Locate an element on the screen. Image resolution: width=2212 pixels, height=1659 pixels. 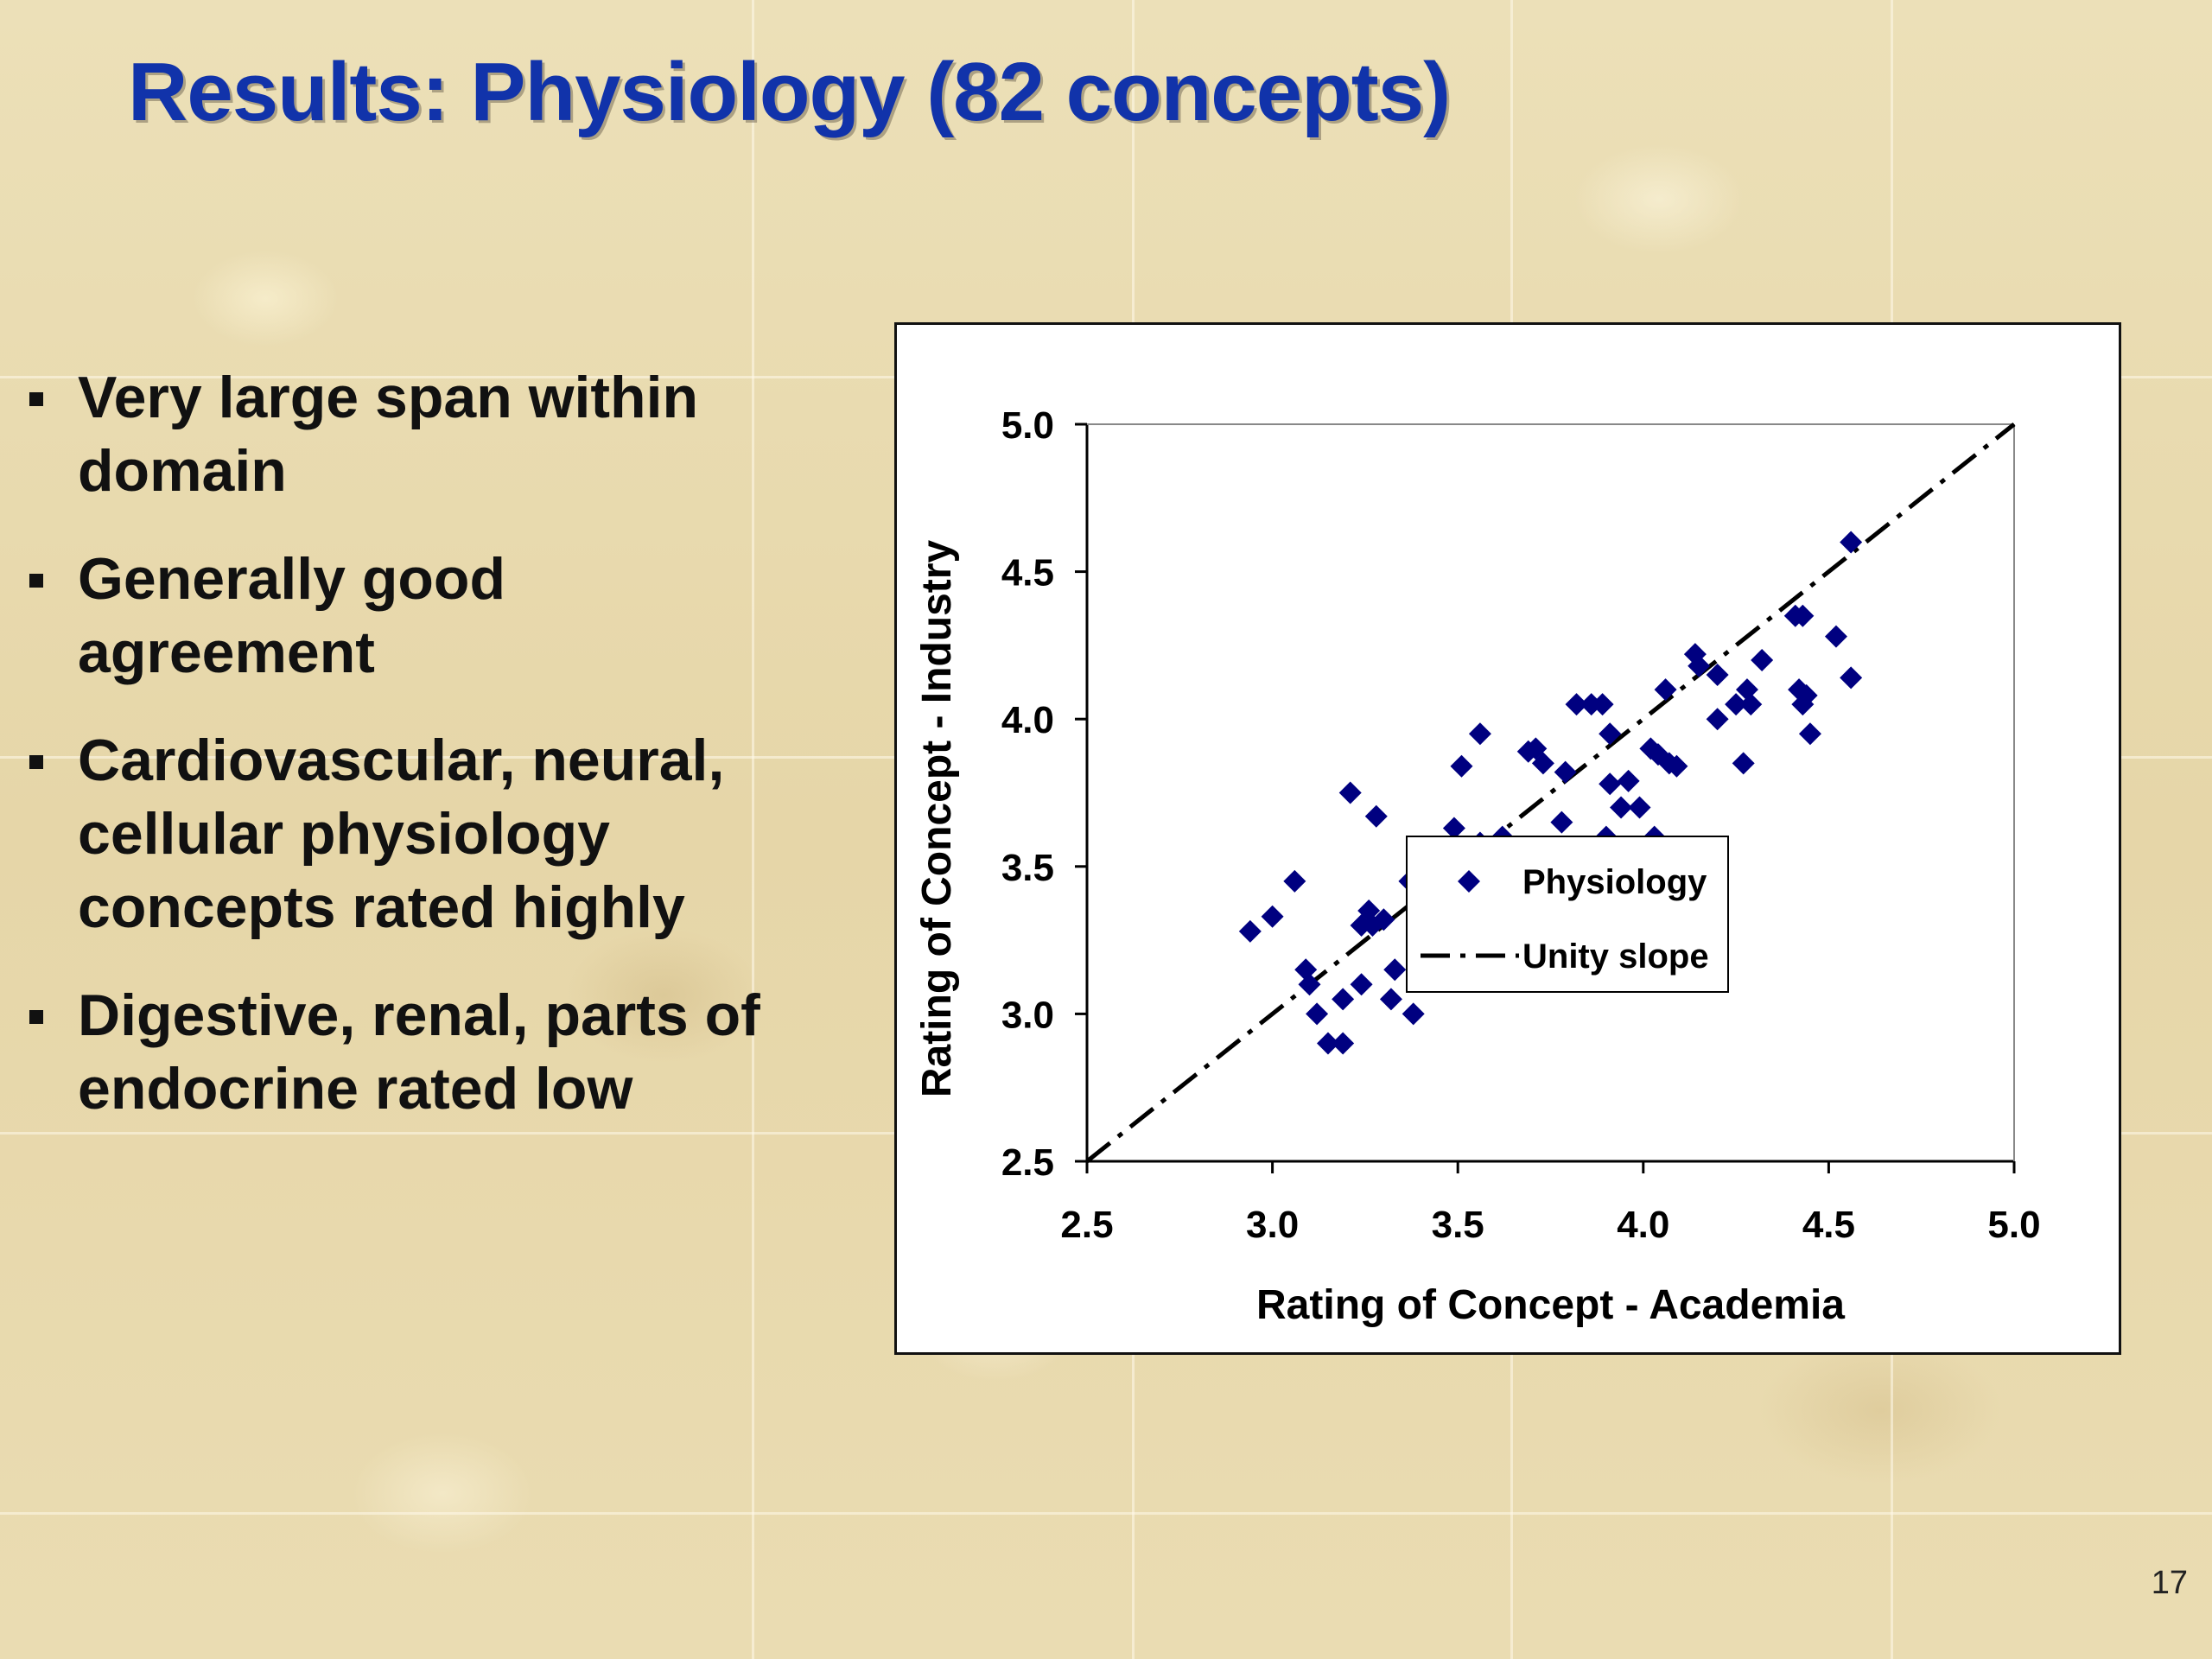
y-tick-label: 2.5 is located at coordinates (1027, 1162).